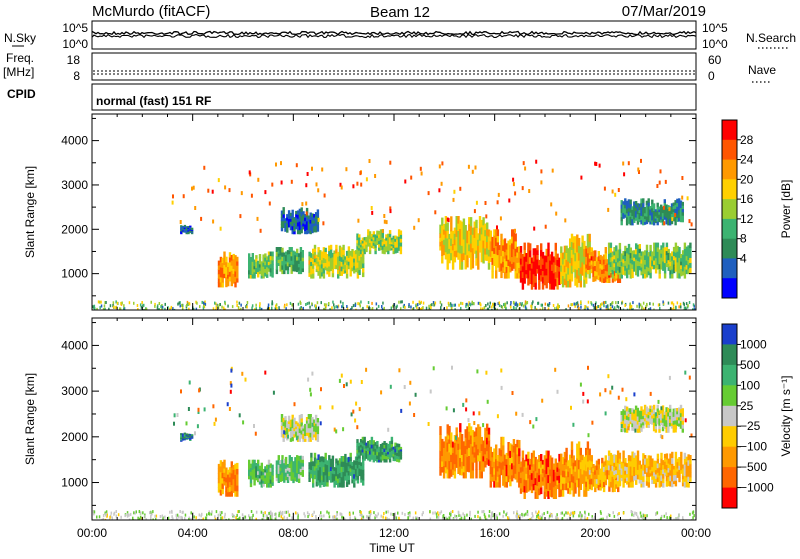 The width and height of the screenshot is (800, 559). What do you see at coordinates (394, 36) in the screenshot?
I see `nsearch-trace` at bounding box center [394, 36].